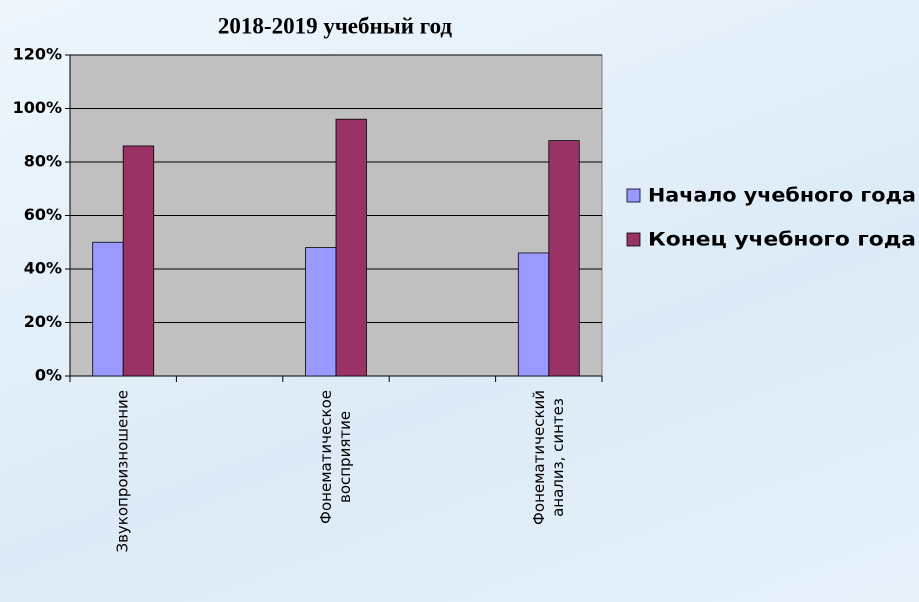 The height and width of the screenshot is (602, 919). I want to click on chart-title: 2018-2019 учебный год, so click(335, 25).